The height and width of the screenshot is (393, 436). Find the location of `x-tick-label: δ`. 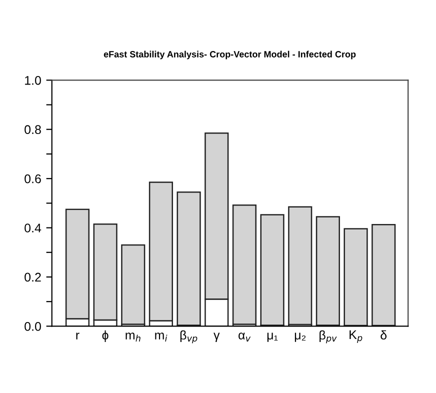

x-tick-label: δ is located at coordinates (383, 335).